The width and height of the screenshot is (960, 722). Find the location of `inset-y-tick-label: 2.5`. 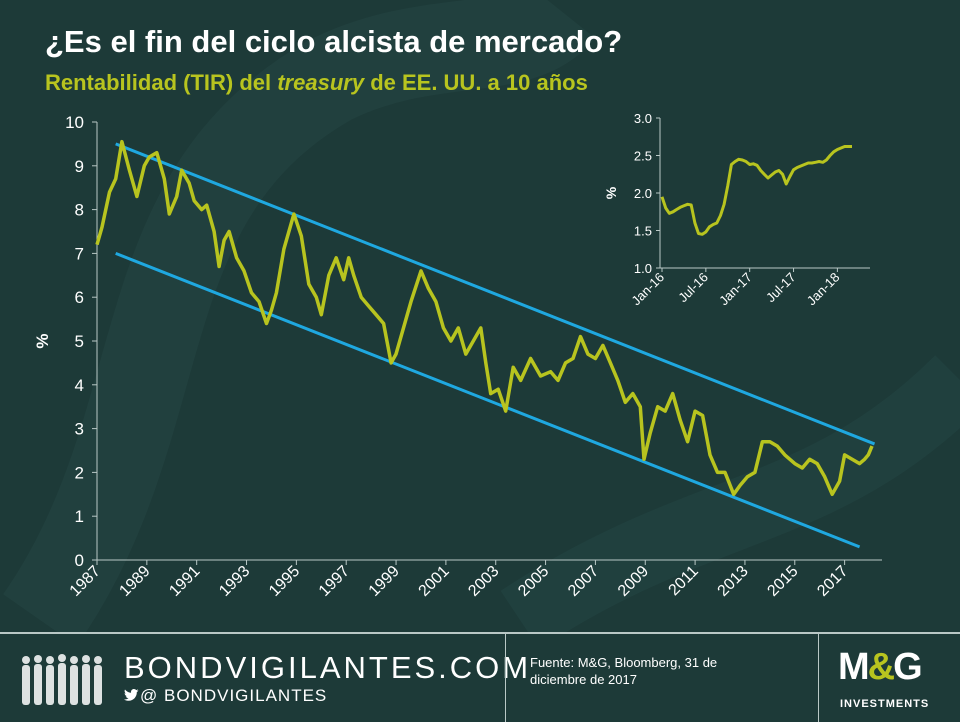

inset-y-tick-label: 2.5 is located at coordinates (643, 156).